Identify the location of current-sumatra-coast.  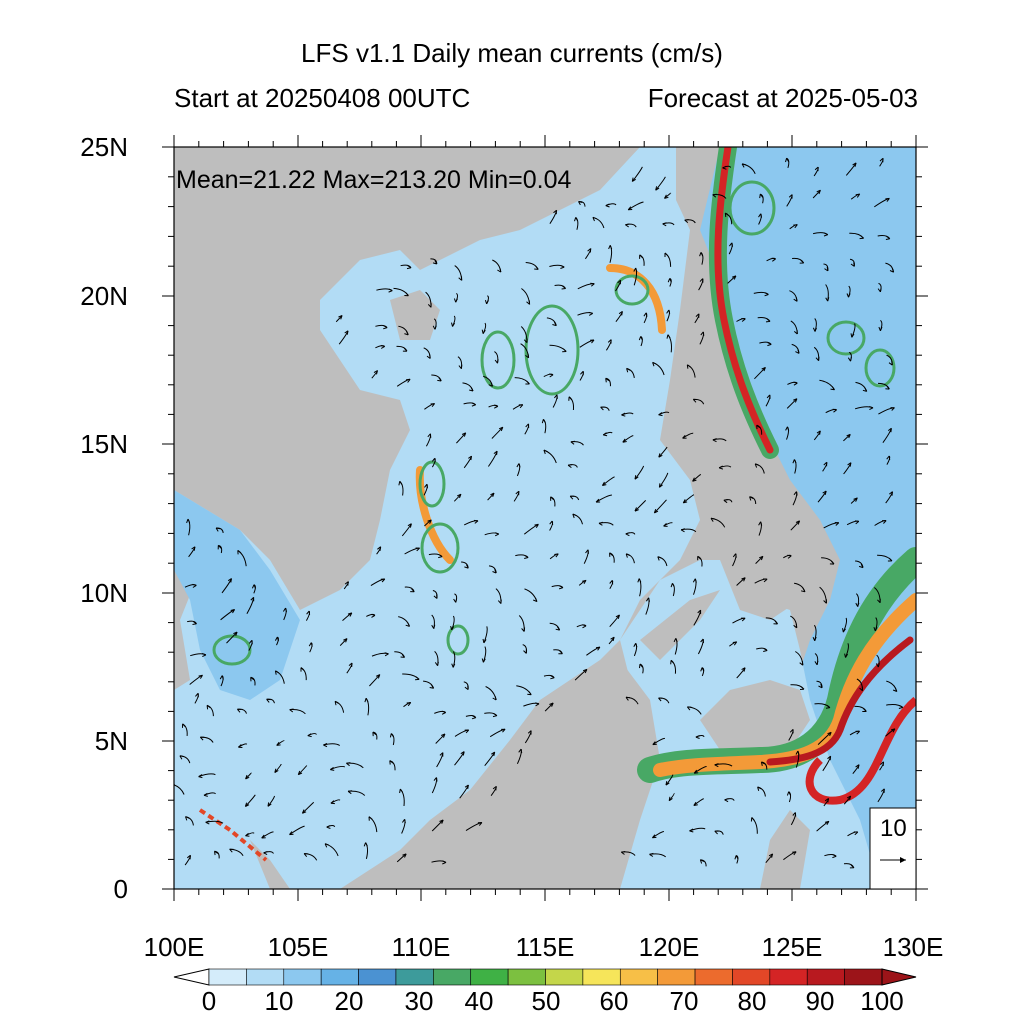
(233, 835).